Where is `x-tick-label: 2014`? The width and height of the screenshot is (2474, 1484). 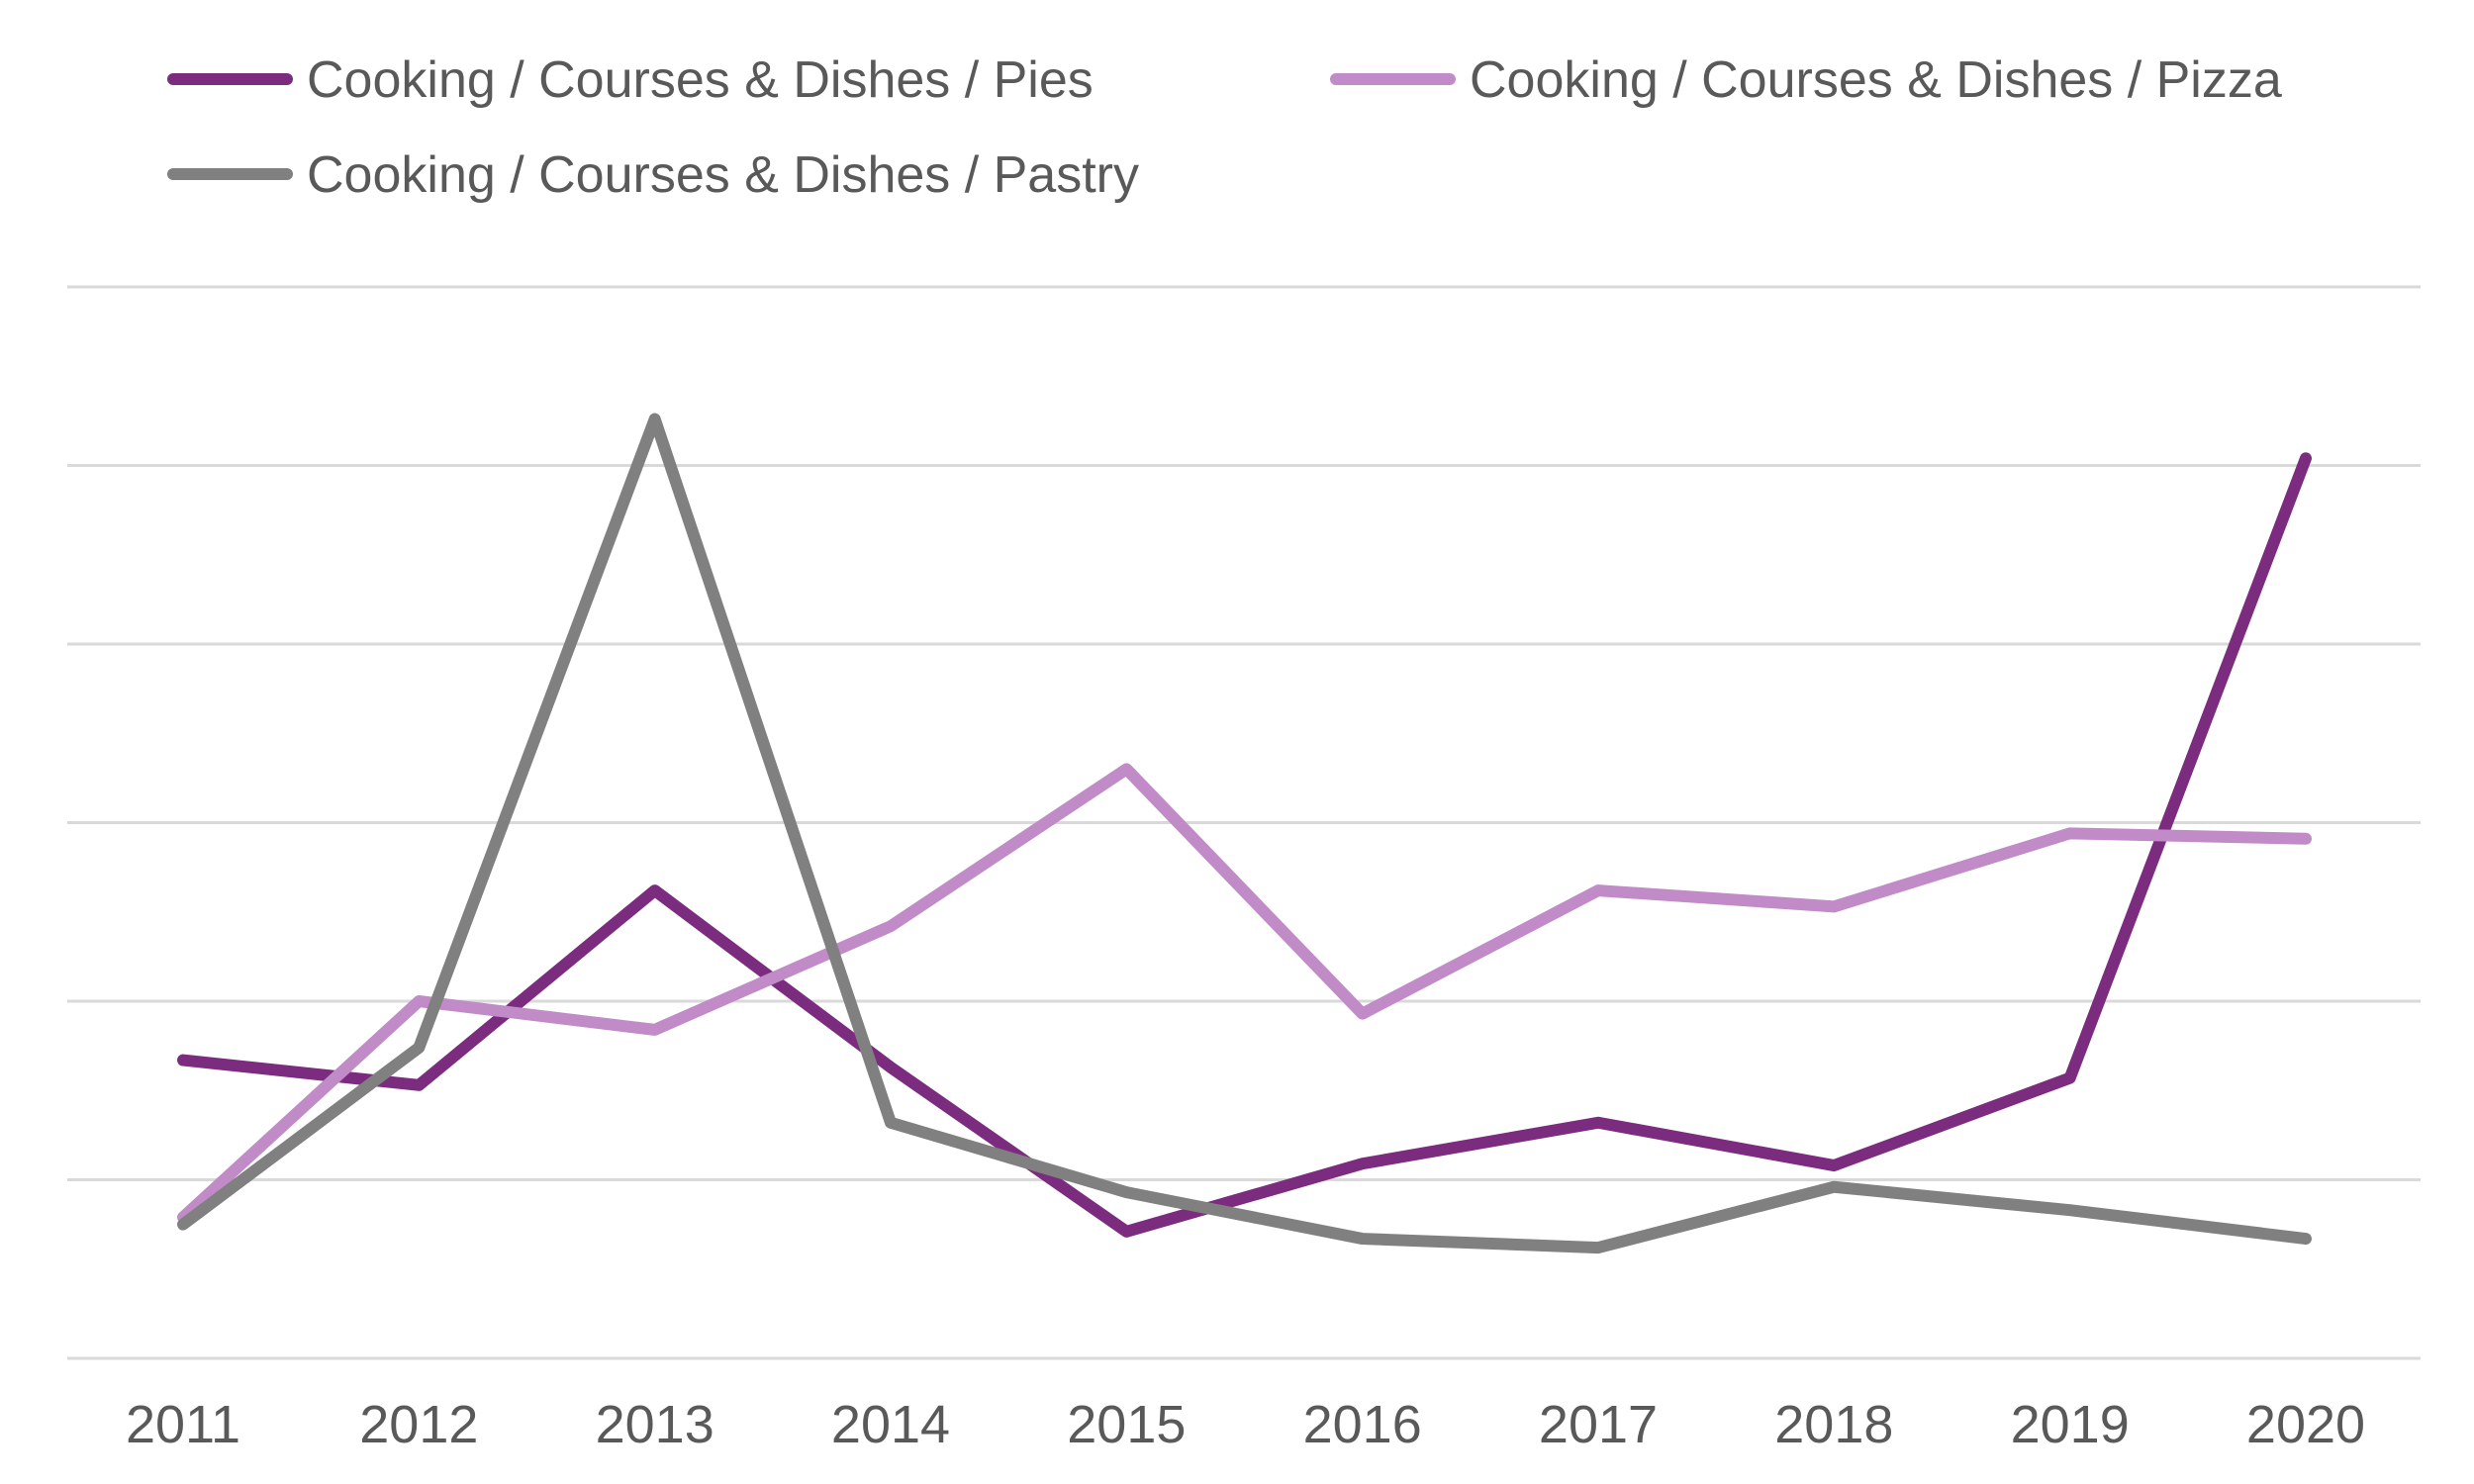 x-tick-label: 2014 is located at coordinates (891, 1424).